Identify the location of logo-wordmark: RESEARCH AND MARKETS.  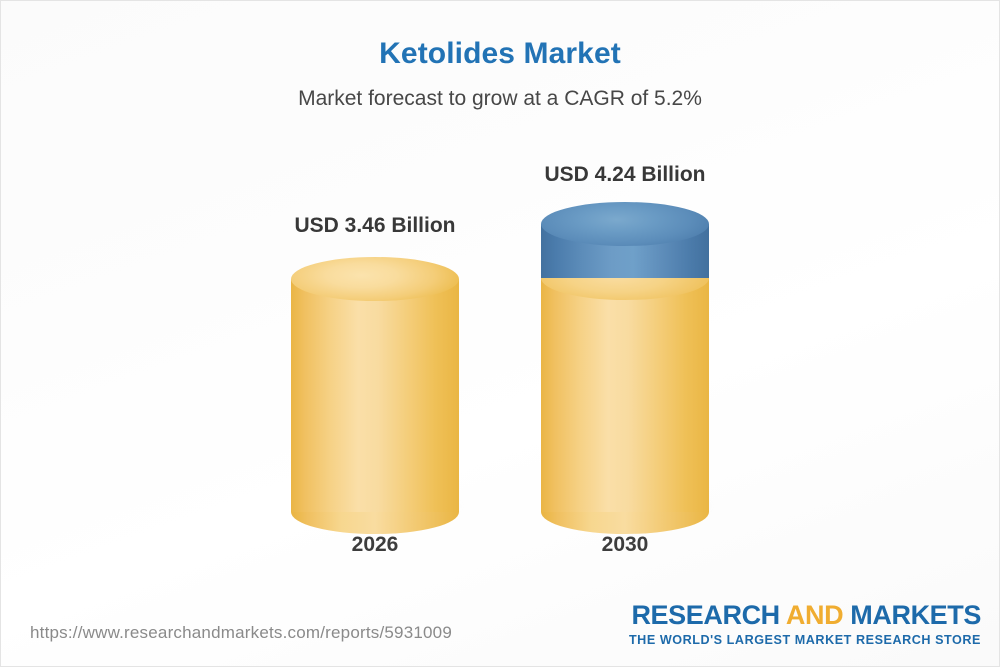
(805, 615).